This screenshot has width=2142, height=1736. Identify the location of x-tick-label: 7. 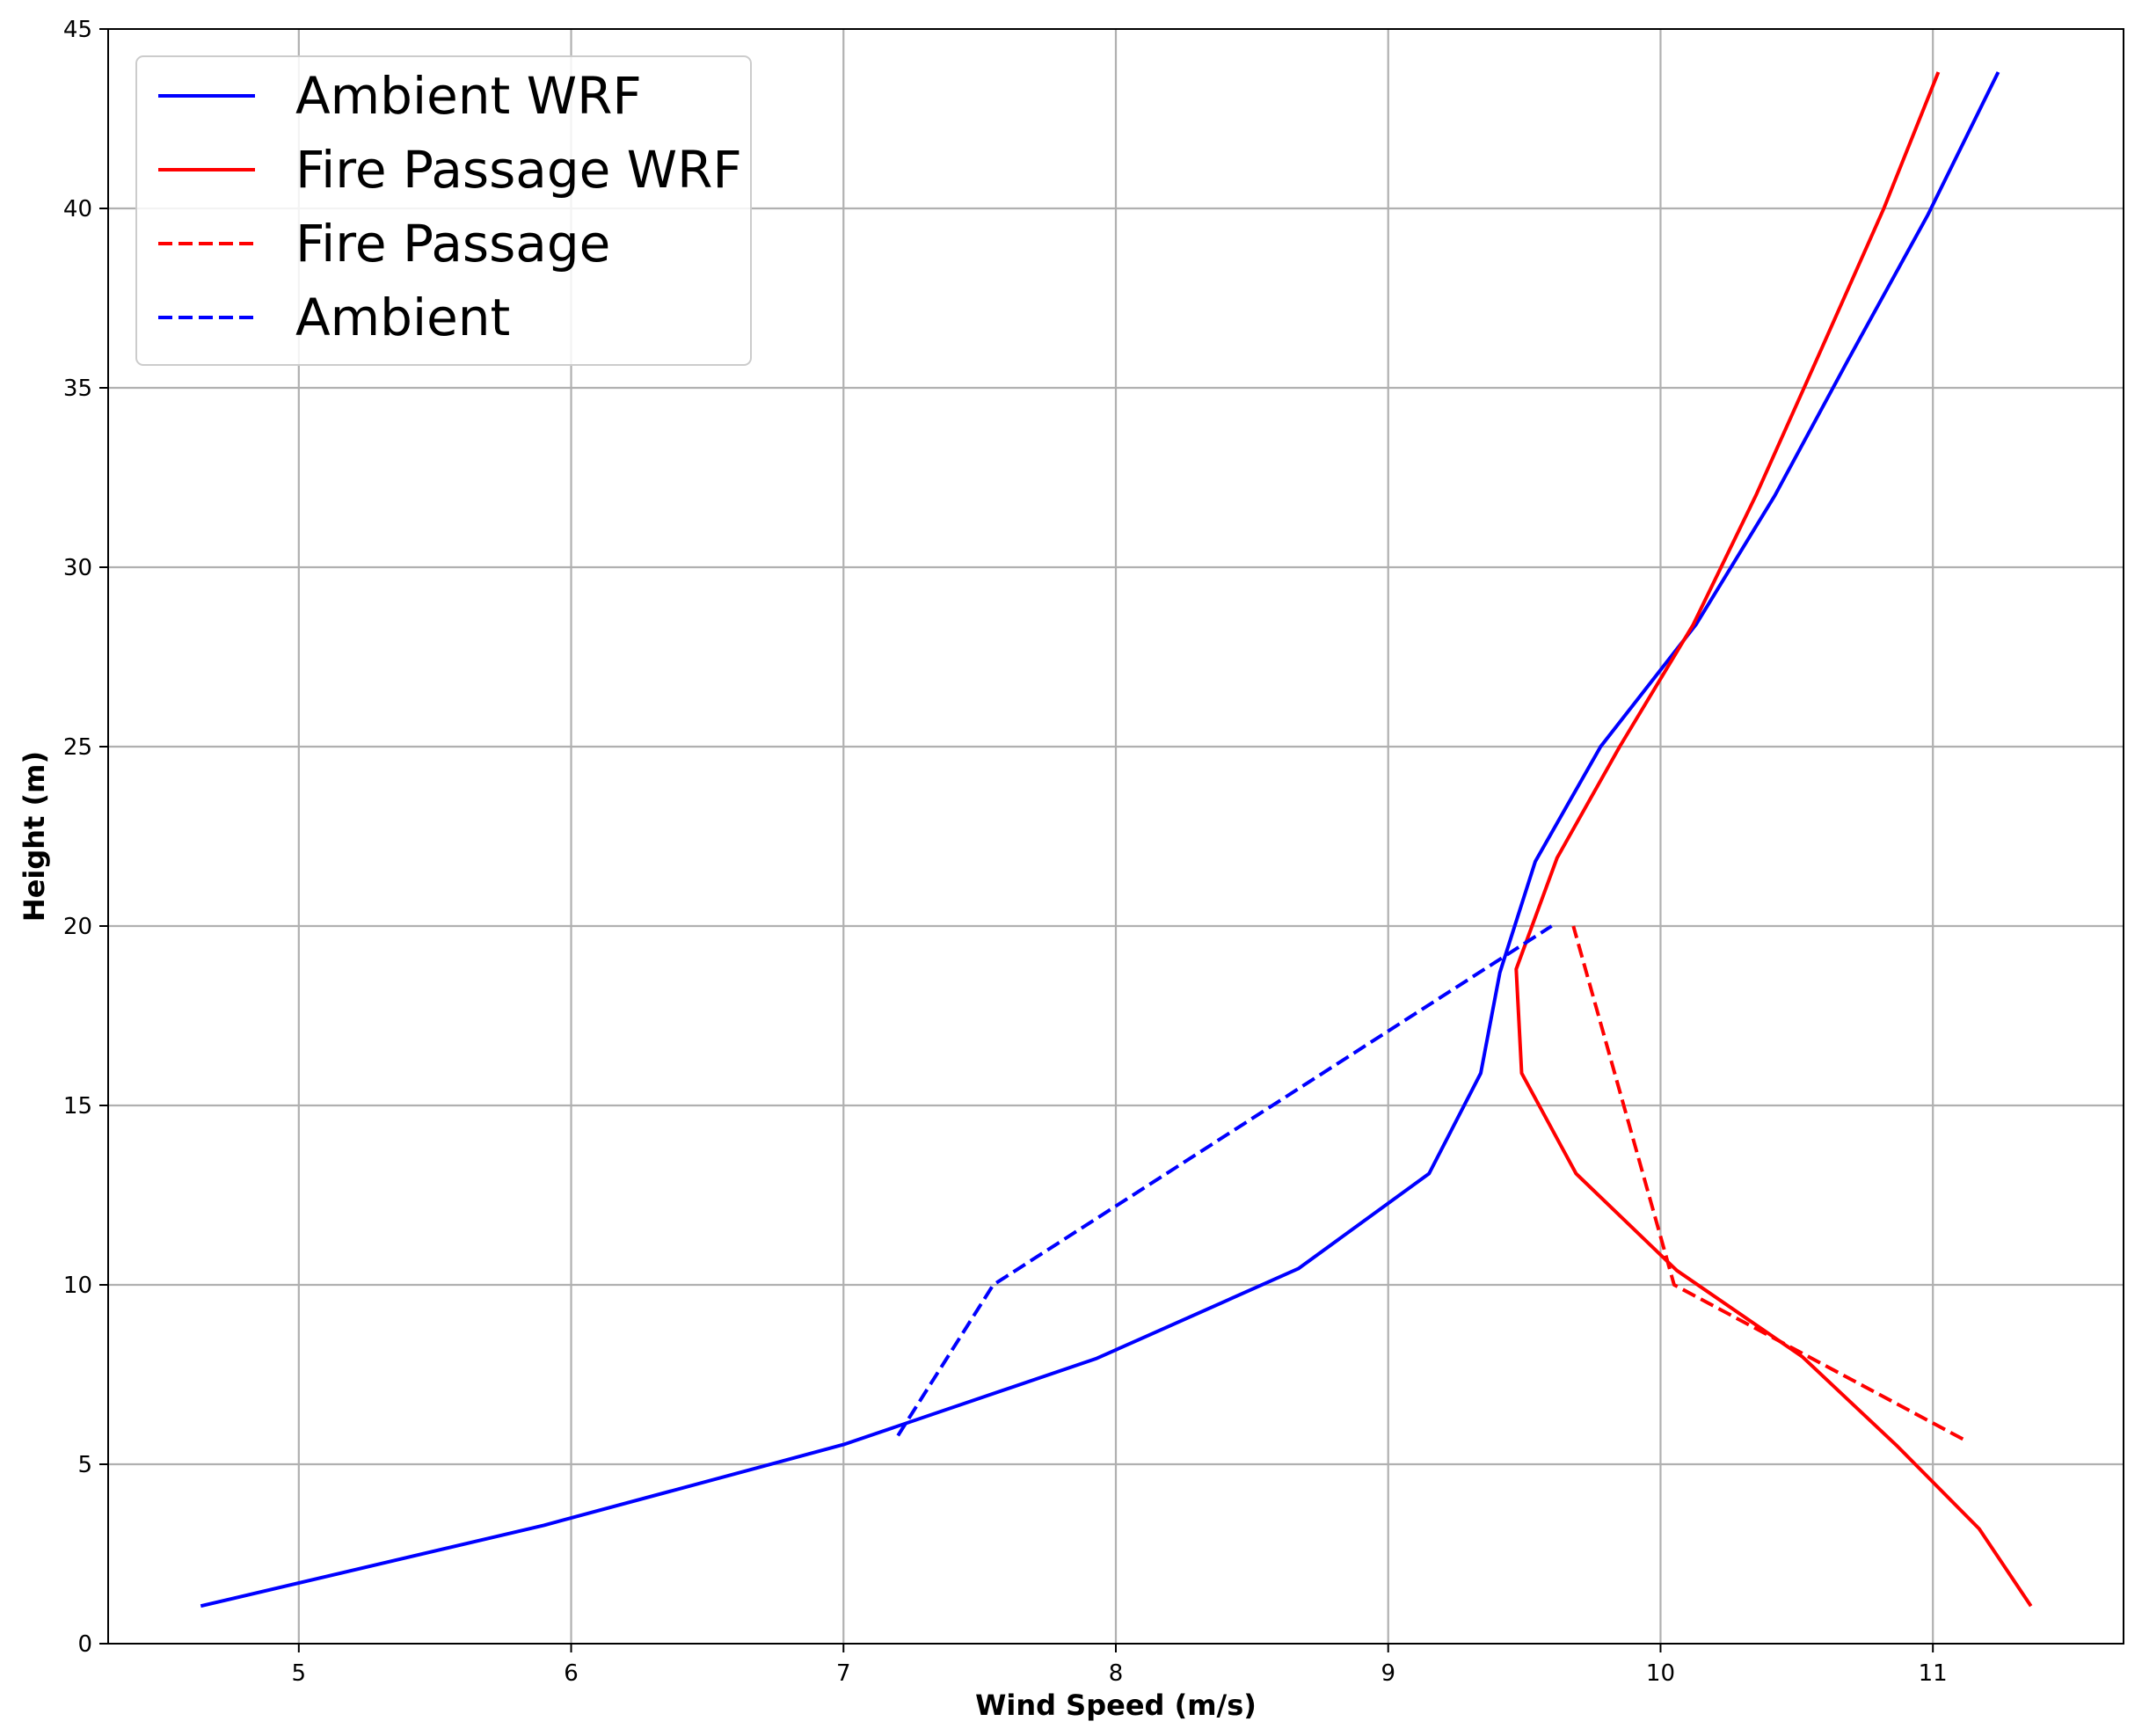
(843, 1674).